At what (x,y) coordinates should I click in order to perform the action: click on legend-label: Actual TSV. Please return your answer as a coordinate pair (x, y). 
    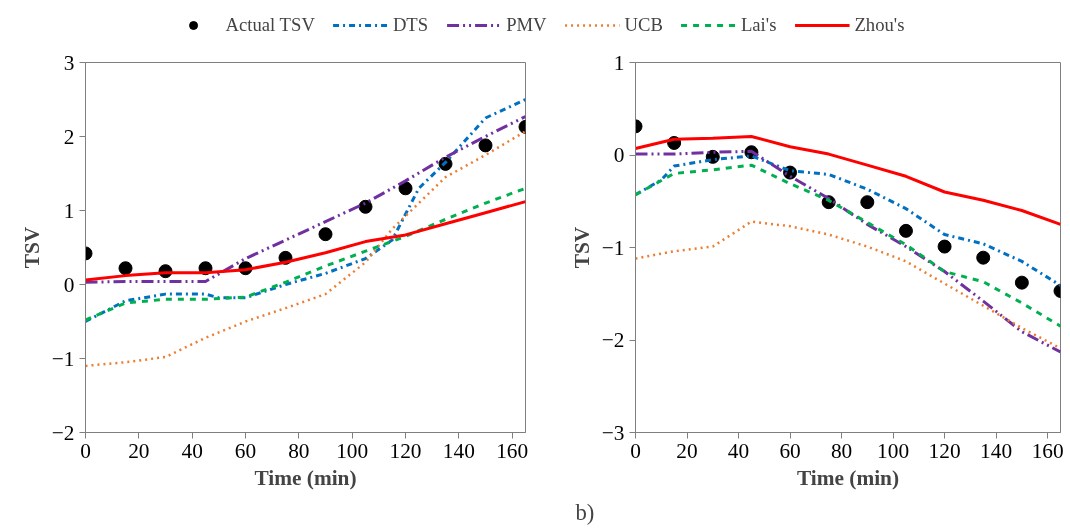
    Looking at the image, I should click on (270, 25).